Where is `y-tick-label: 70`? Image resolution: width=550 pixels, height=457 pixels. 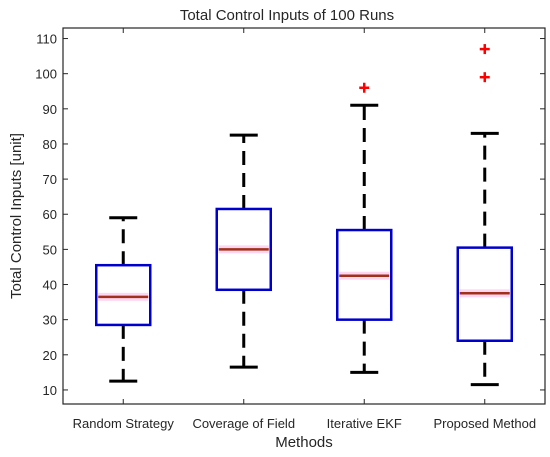
y-tick-label: 70 is located at coordinates (50, 179).